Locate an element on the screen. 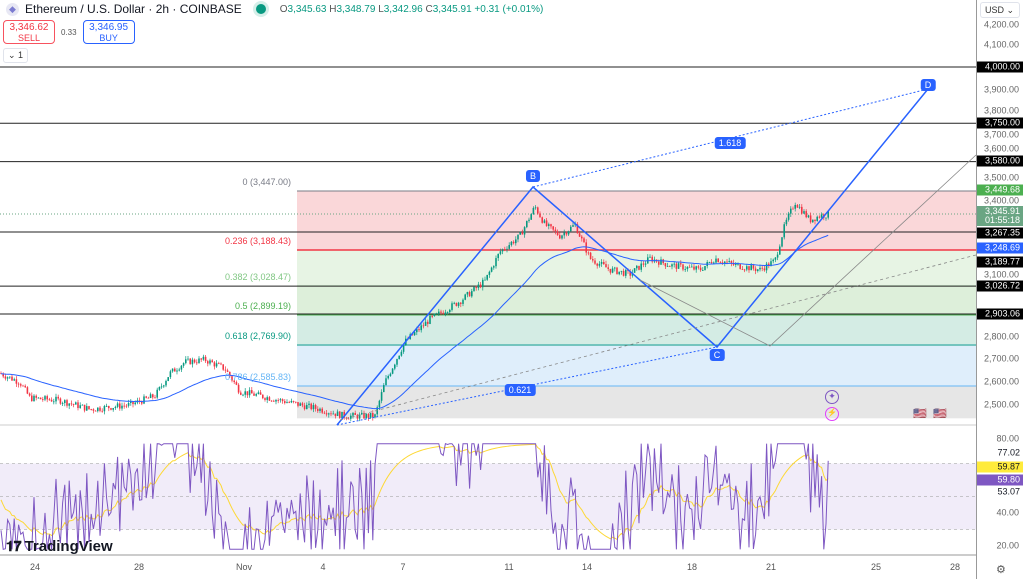 The image size is (1024, 579). price-axis-label: 3,500.00 is located at coordinates (1001, 177).